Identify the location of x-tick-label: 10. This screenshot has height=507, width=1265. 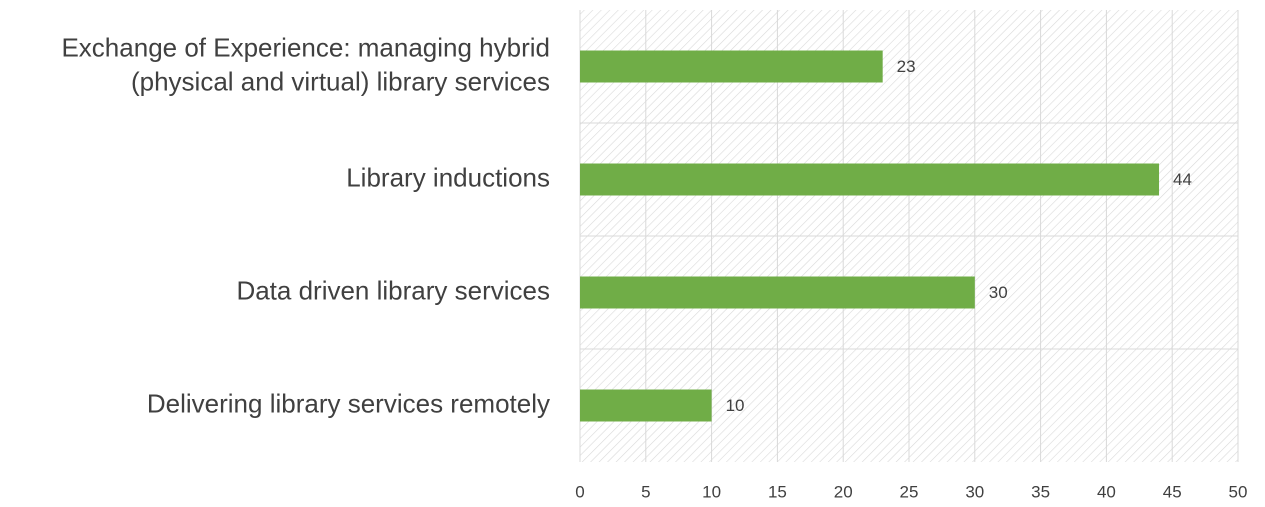
(711, 491).